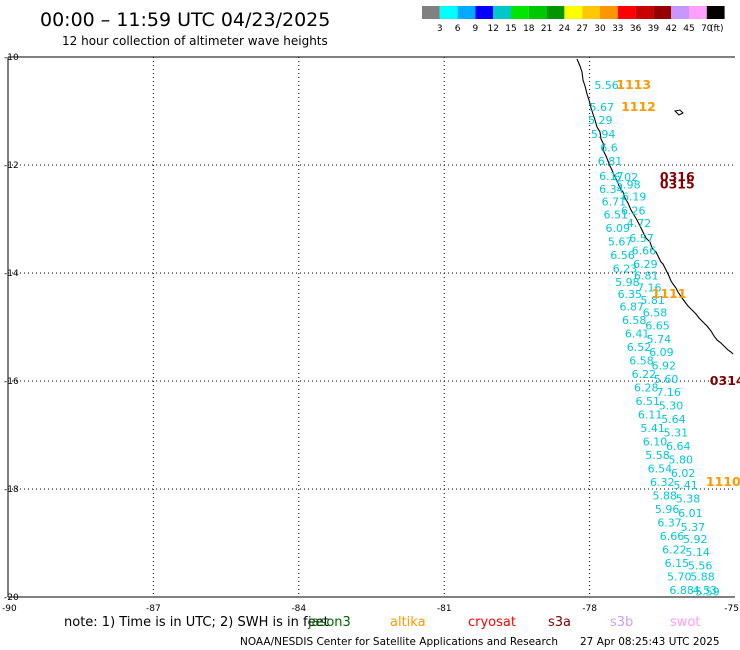  What do you see at coordinates (693, 527) in the screenshot?
I see `swh-value: 5.37` at bounding box center [693, 527].